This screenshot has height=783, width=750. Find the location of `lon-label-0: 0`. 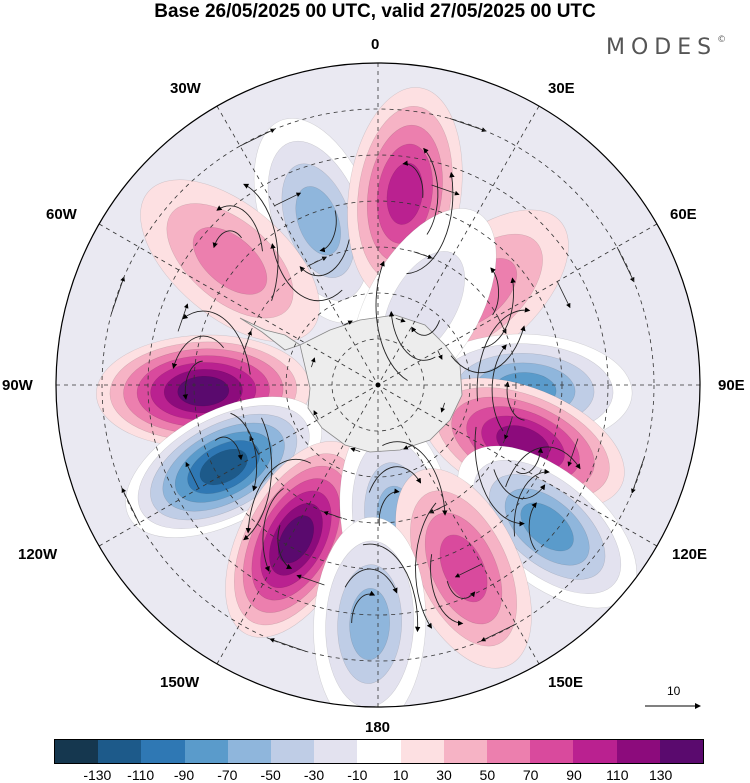

lon-label-0: 0 is located at coordinates (375, 44).